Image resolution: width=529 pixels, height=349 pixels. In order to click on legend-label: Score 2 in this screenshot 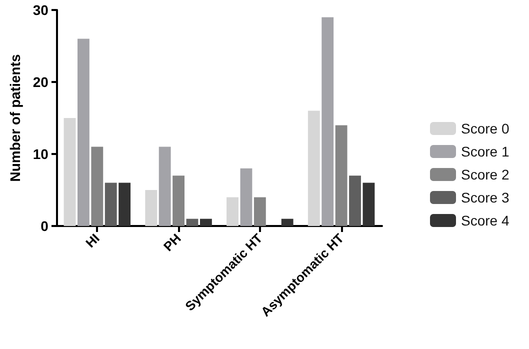, I will do `click(485, 174)`.